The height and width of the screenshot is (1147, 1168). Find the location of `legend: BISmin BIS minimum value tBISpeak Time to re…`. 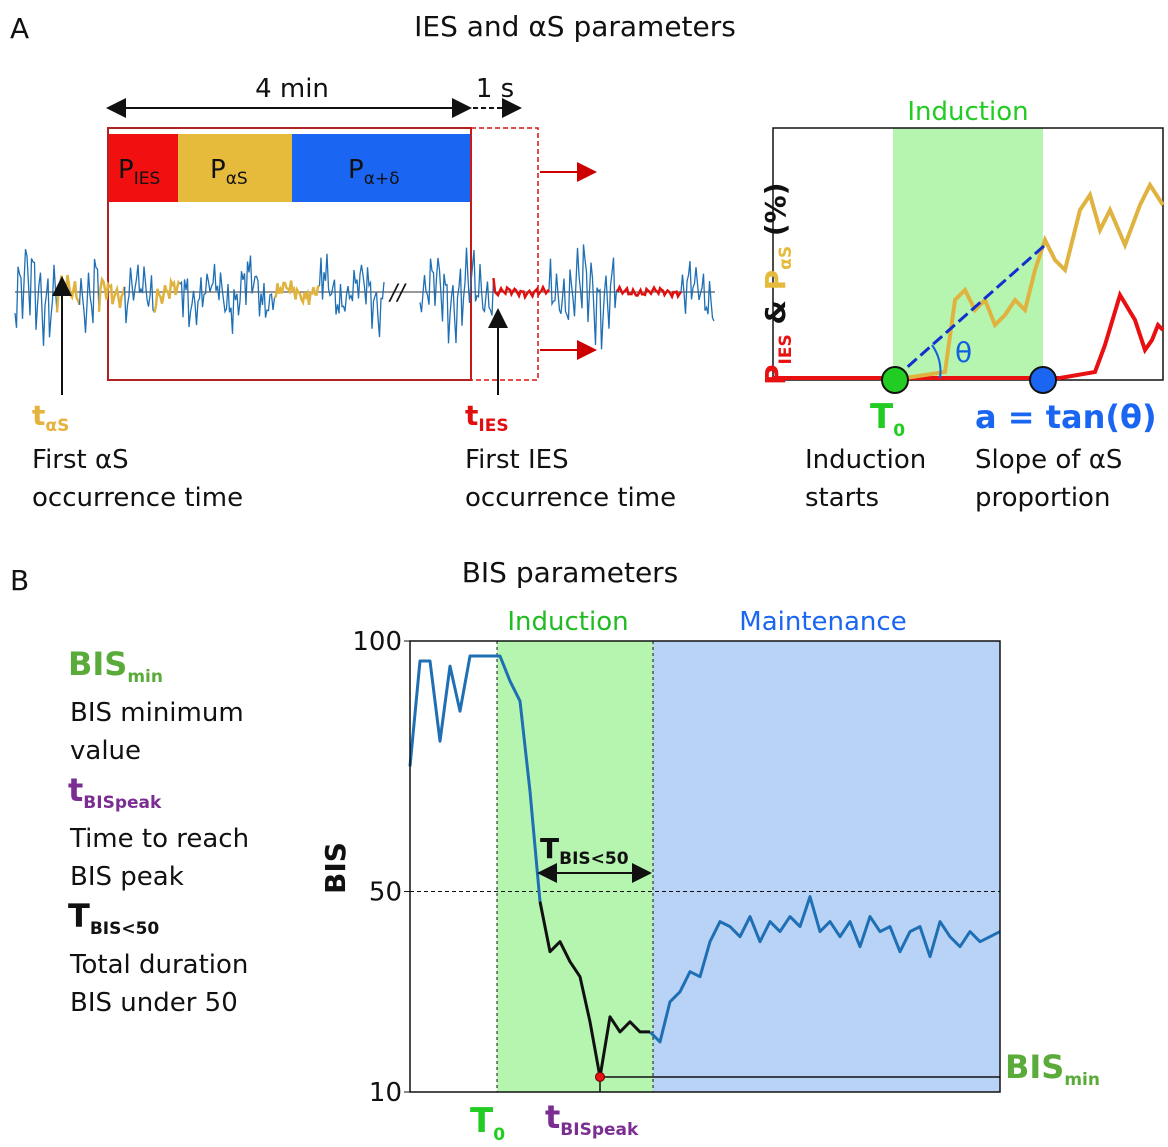

legend: BISmin BIS minimum value tBISpeak Time to re… is located at coordinates (158, 831).